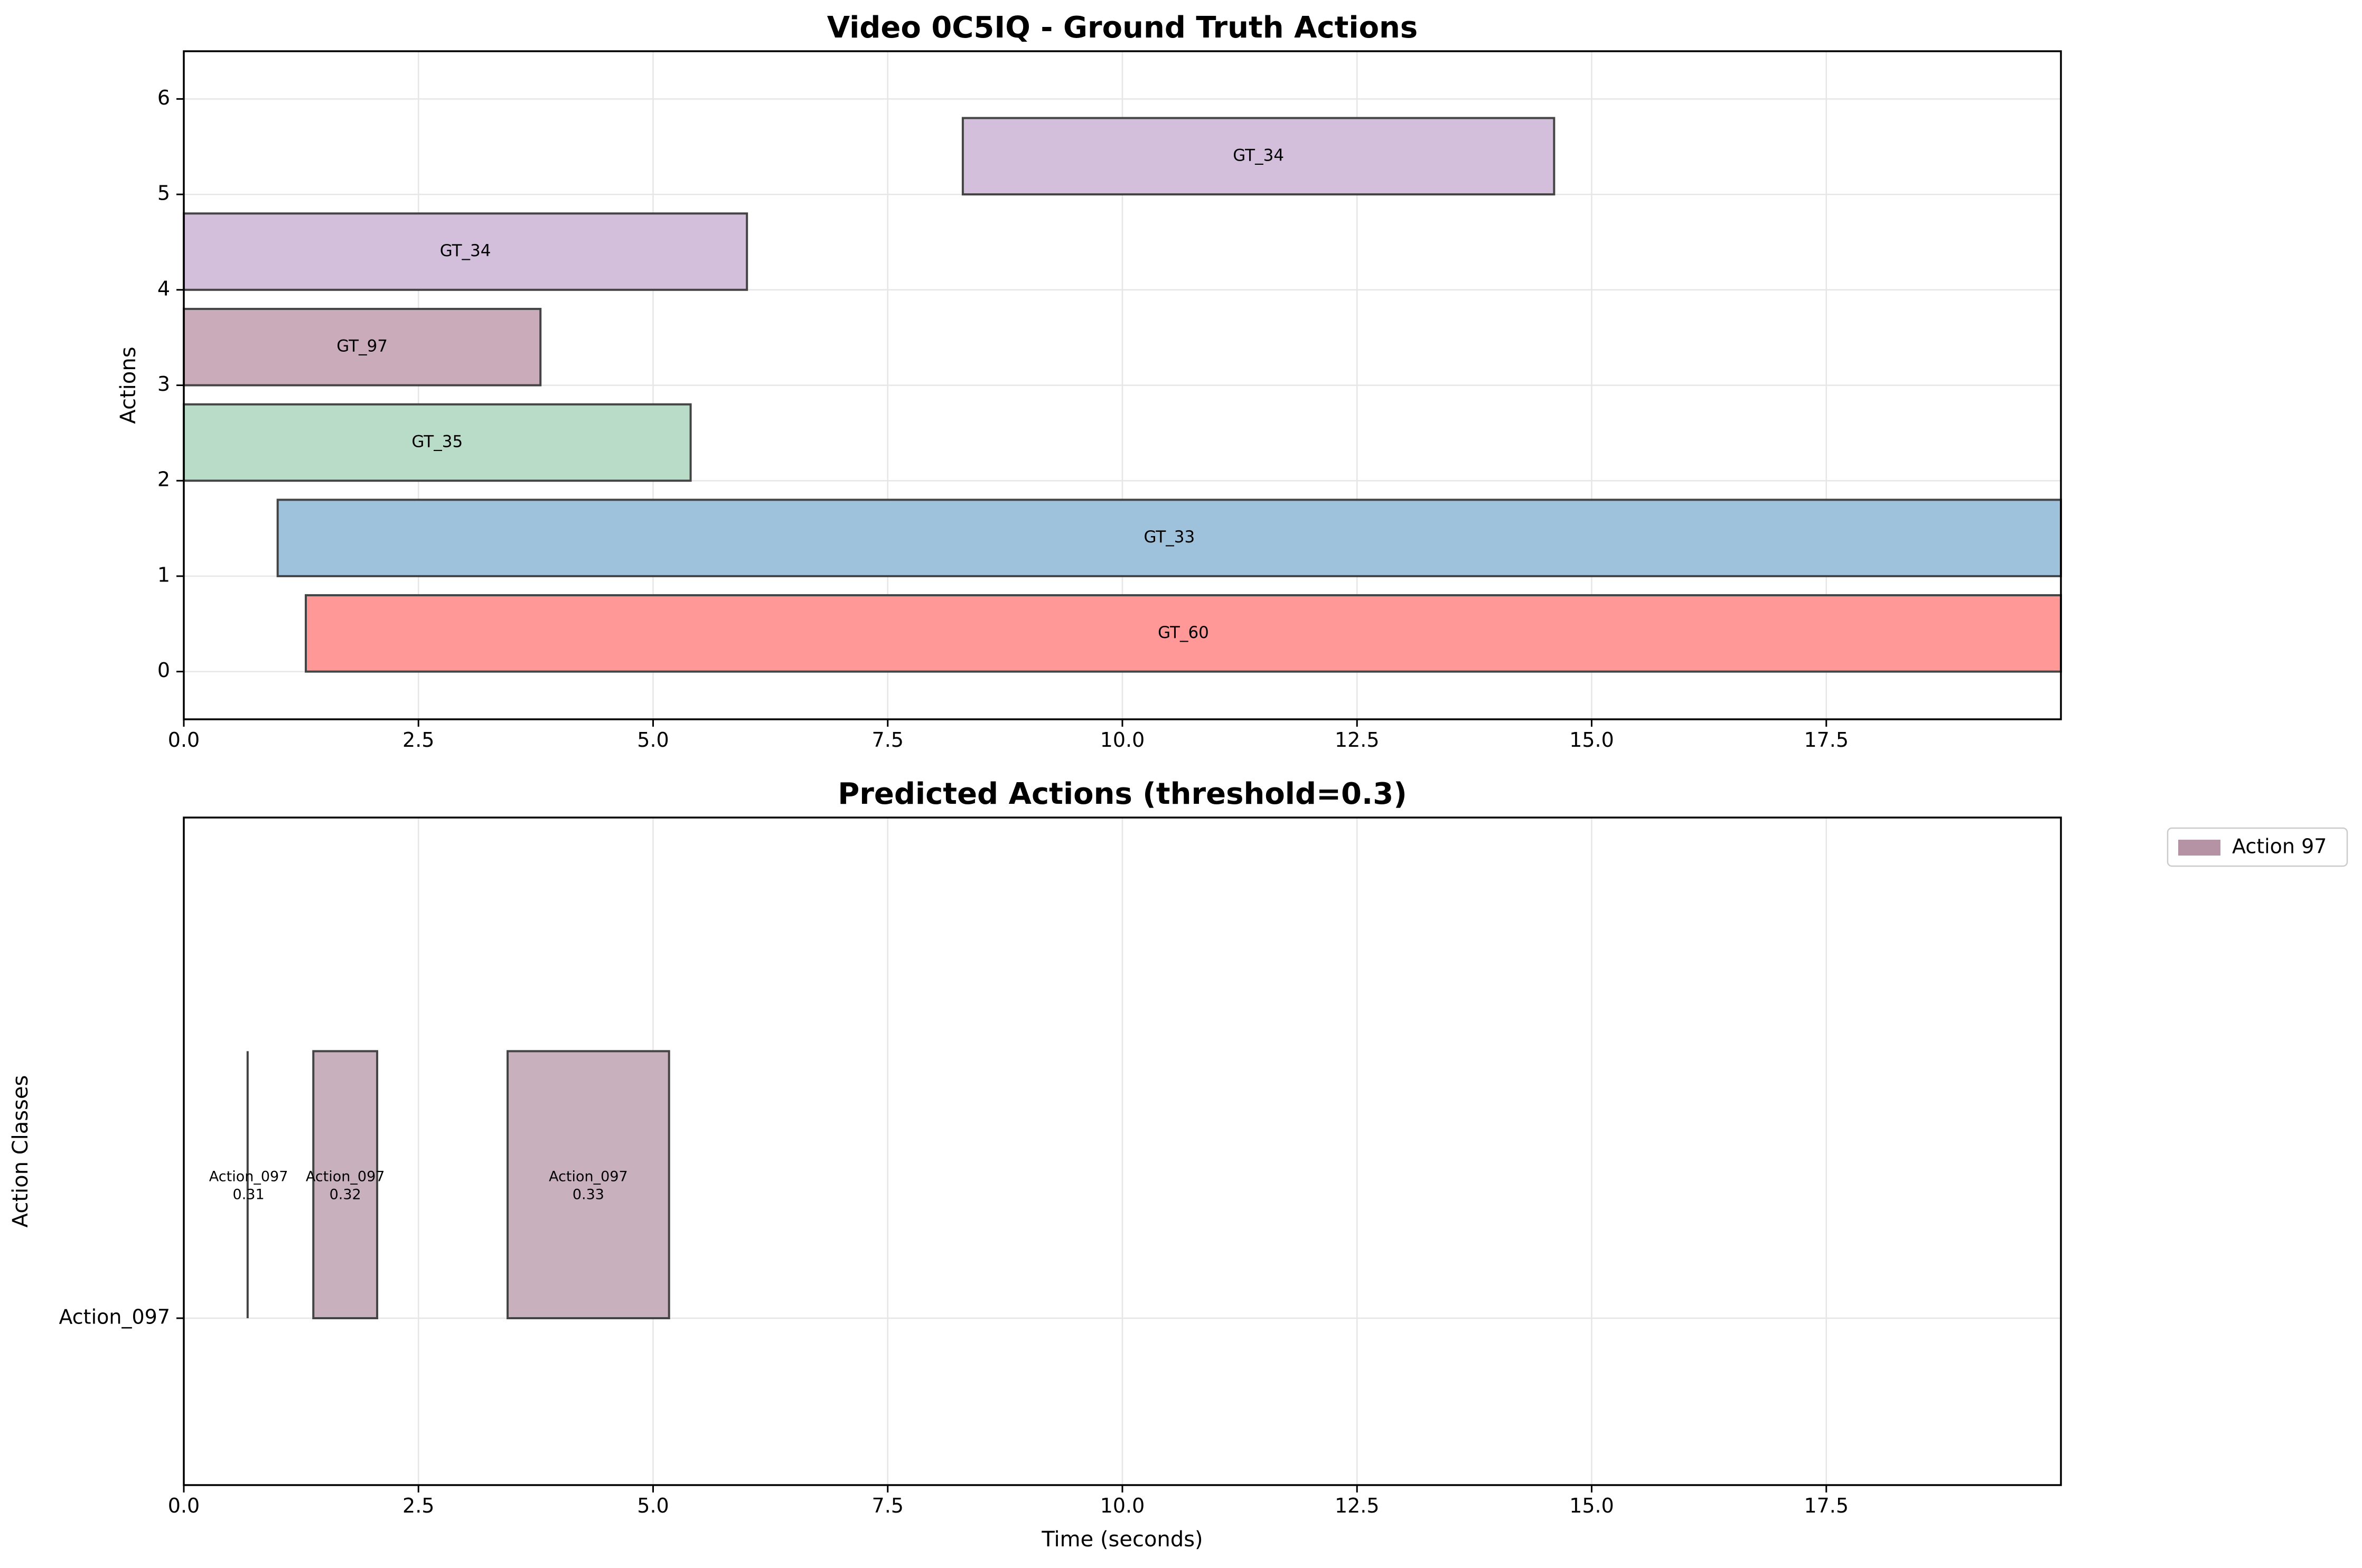  Describe the element at coordinates (20, 1151) in the screenshot. I see `y-axis-label: Action Classes` at that location.